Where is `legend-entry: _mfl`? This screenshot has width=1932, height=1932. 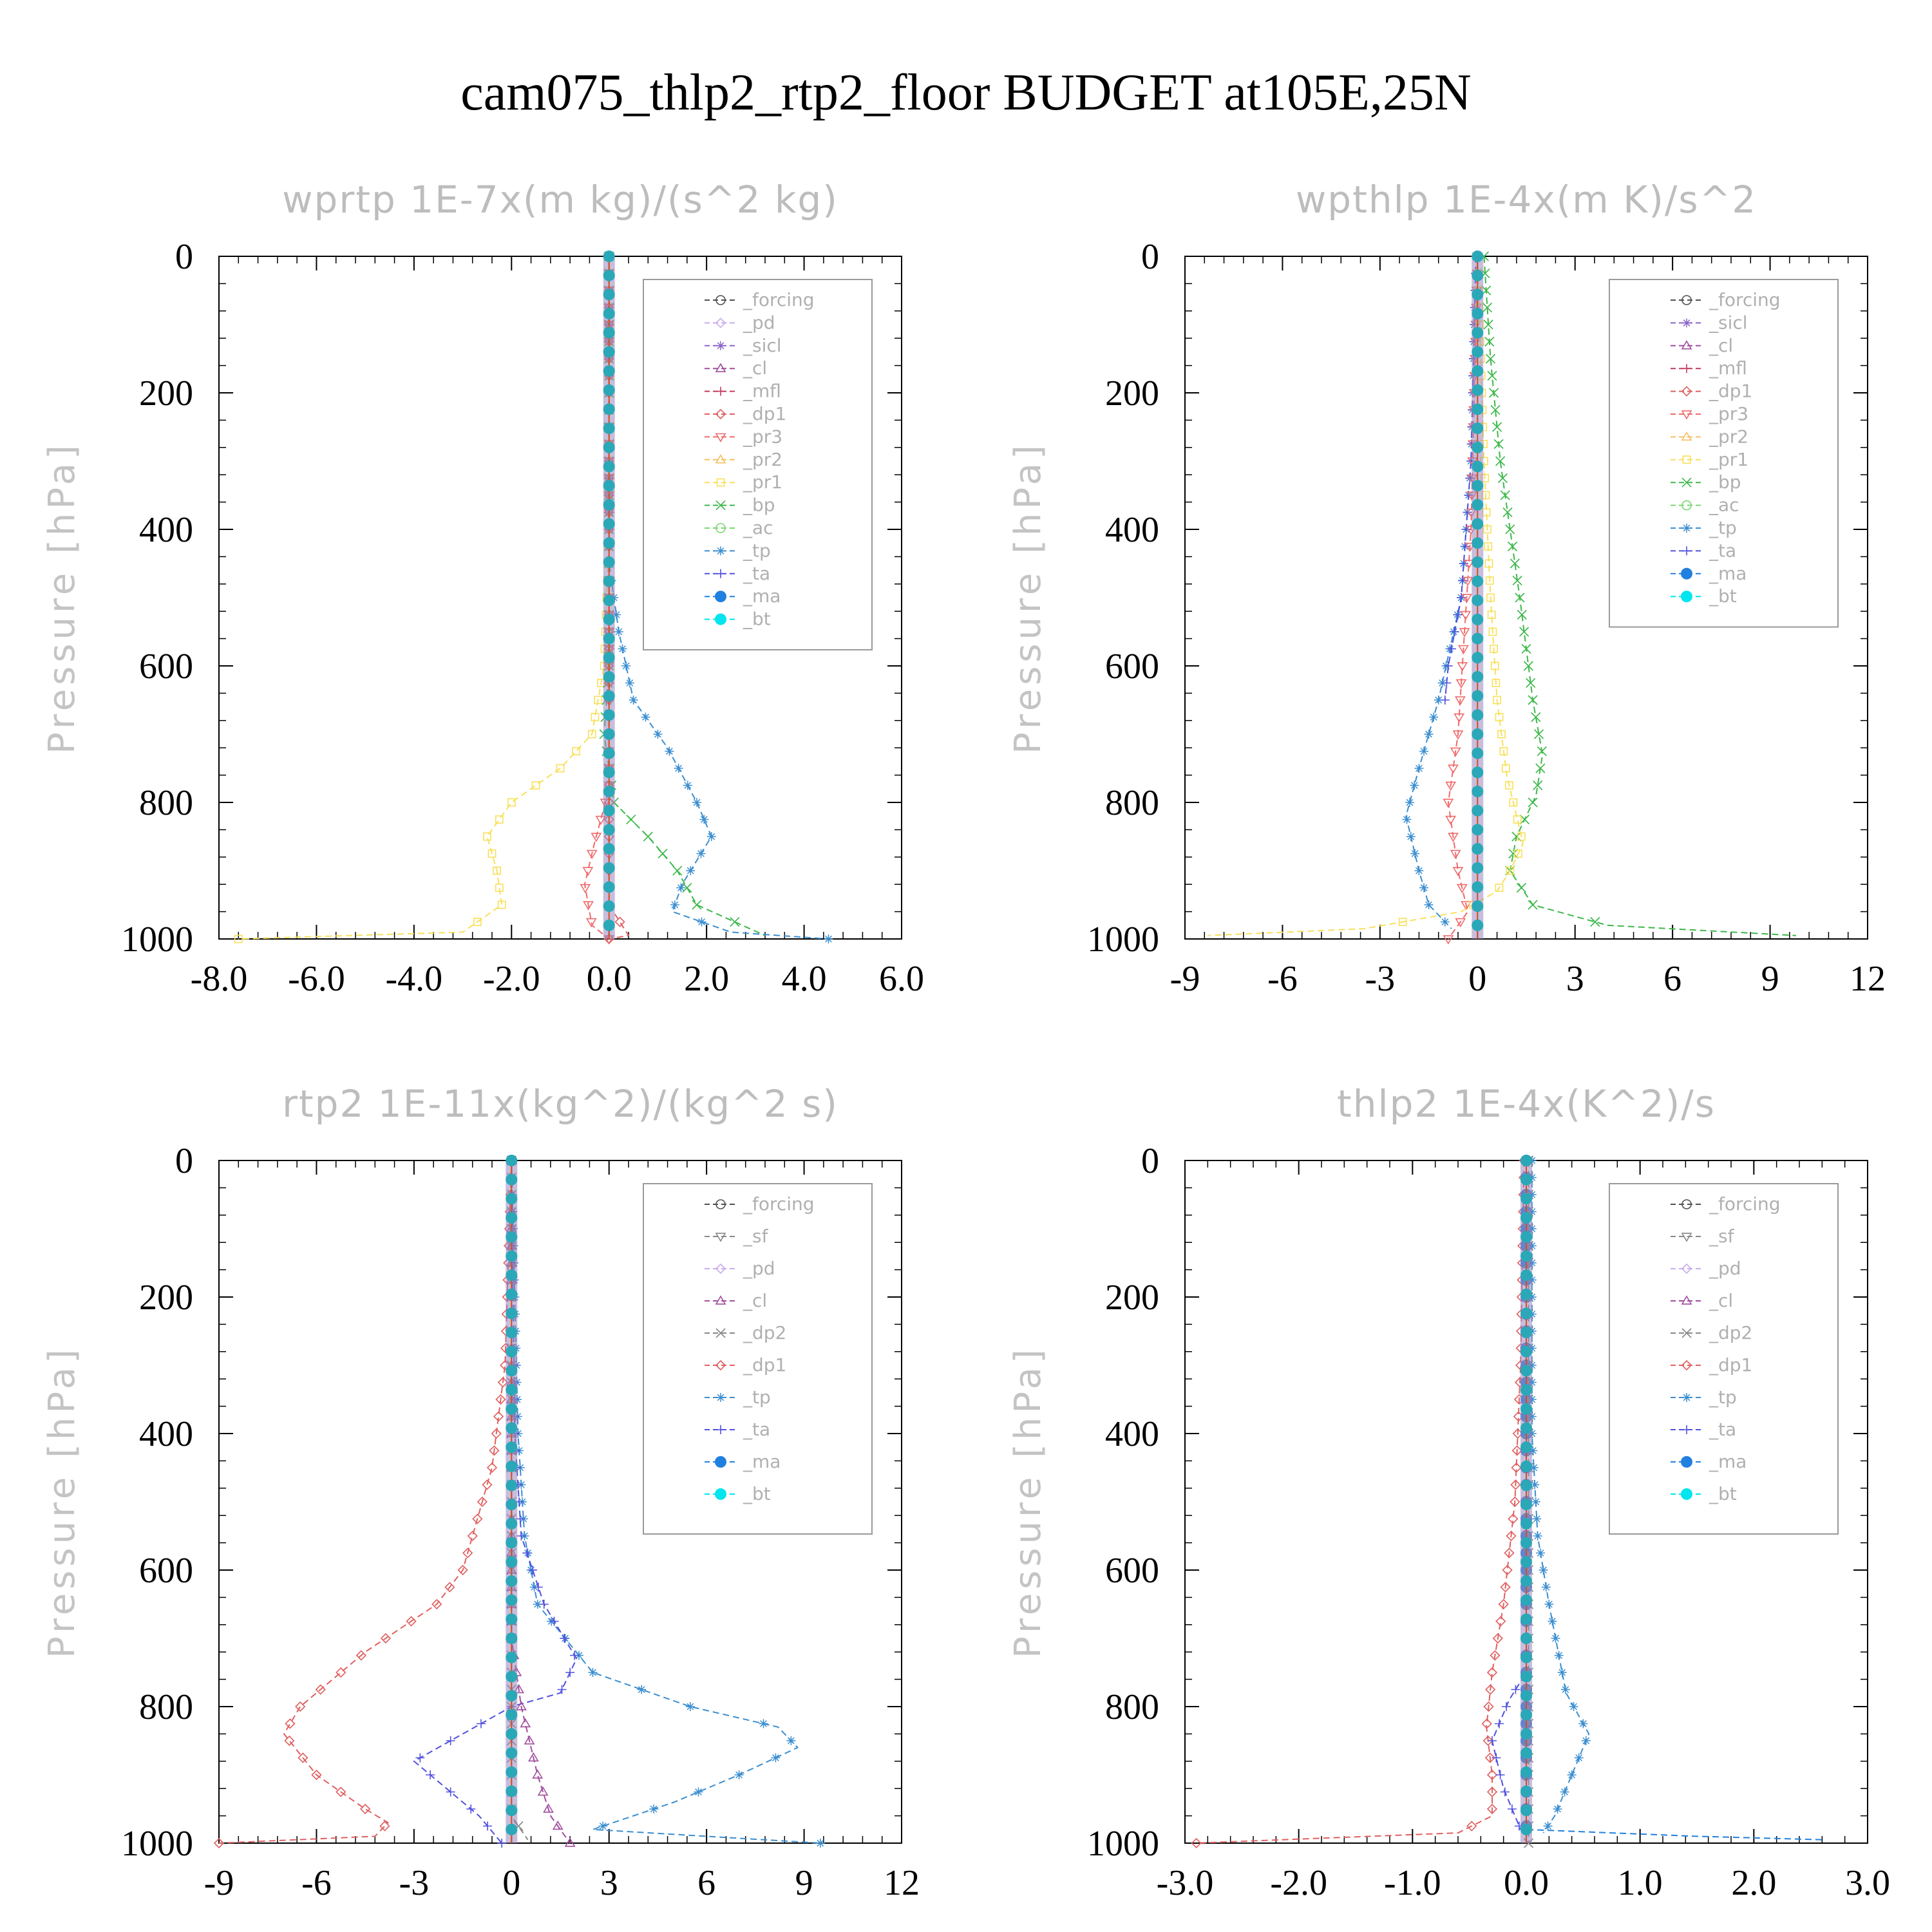
legend-entry: _mfl is located at coordinates (1728, 368).